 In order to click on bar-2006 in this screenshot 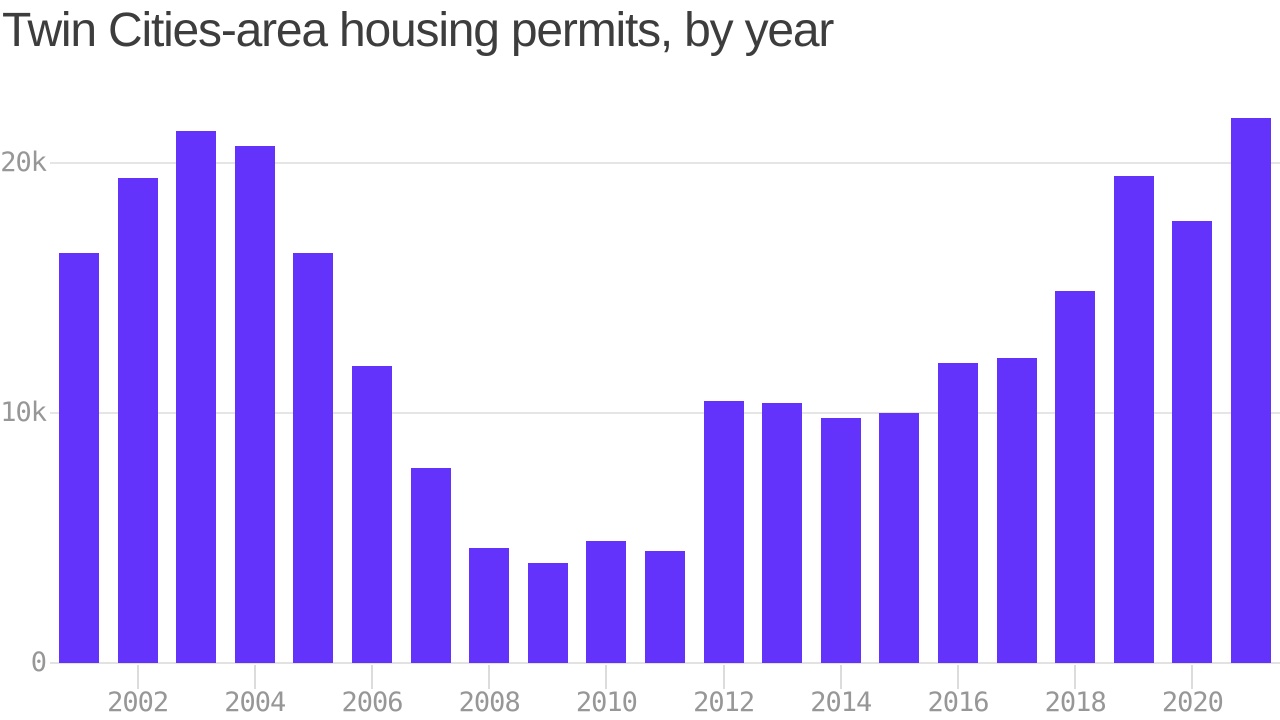, I will do `click(372, 514)`.